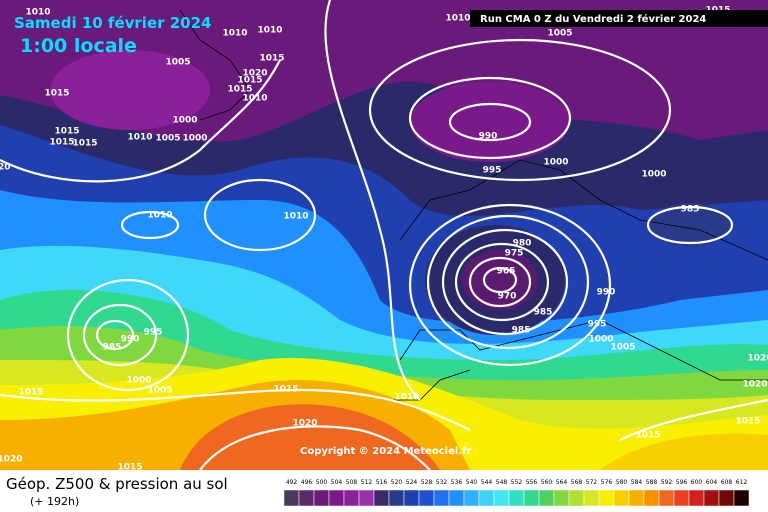  What do you see at coordinates (607, 482) in the screenshot?
I see `scale-label: 576` at bounding box center [607, 482].